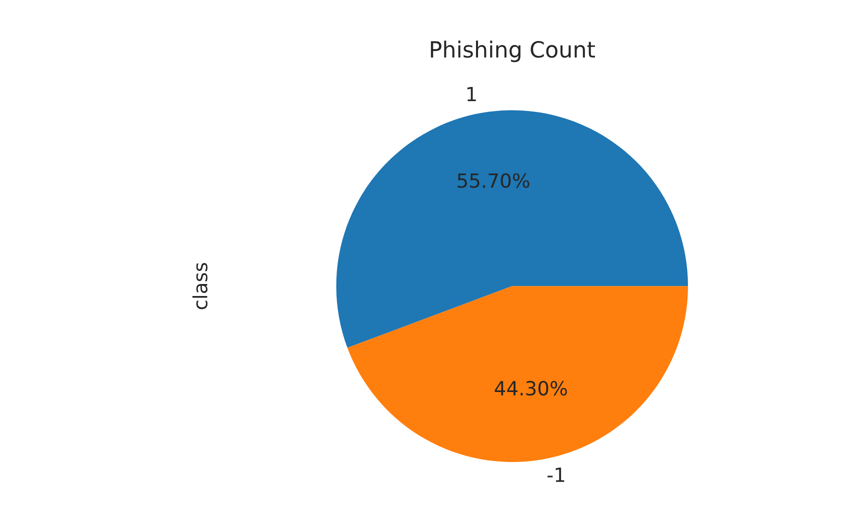 Image resolution: width=868 pixels, height=525 pixels. Describe the element at coordinates (530, 388) in the screenshot. I see `data-label: 44.30%` at that location.